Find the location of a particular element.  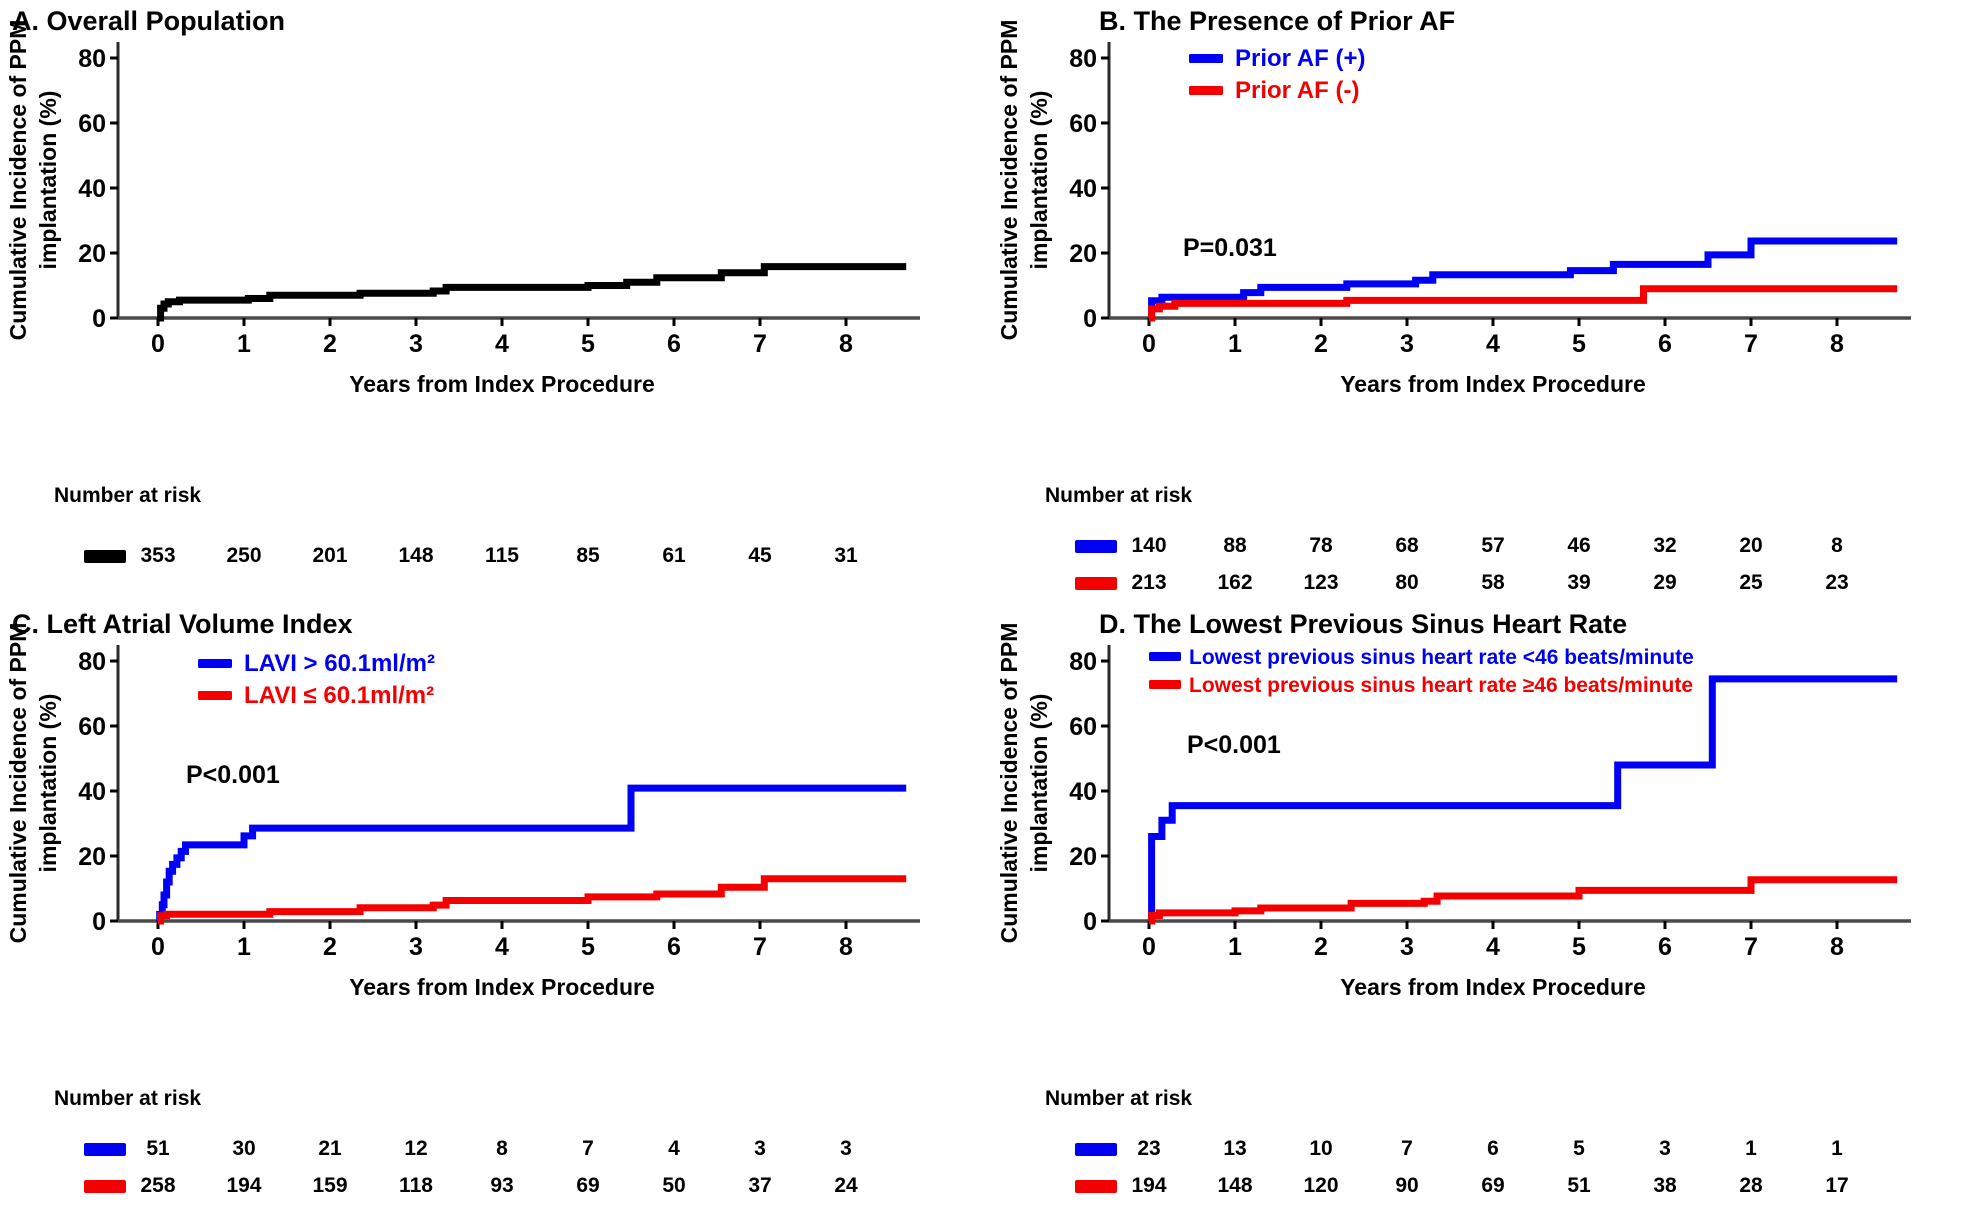

risk-count: 250 is located at coordinates (243, 555).